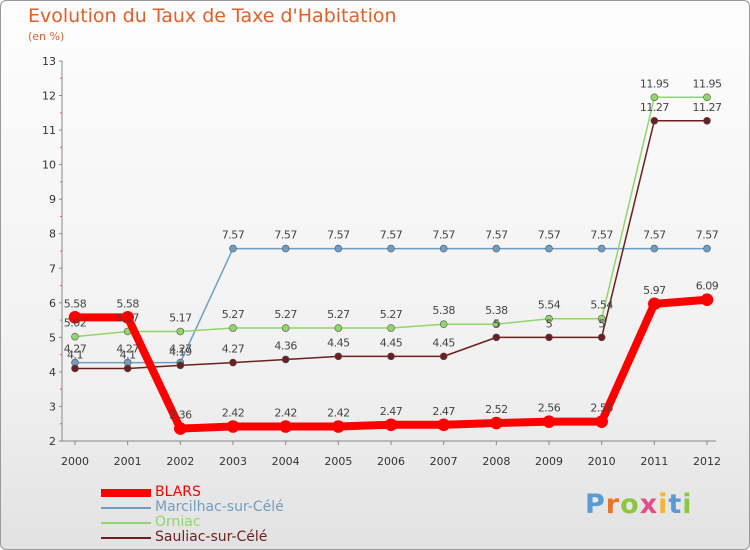  What do you see at coordinates (128, 354) in the screenshot?
I see `data-label: 4.1` at bounding box center [128, 354].